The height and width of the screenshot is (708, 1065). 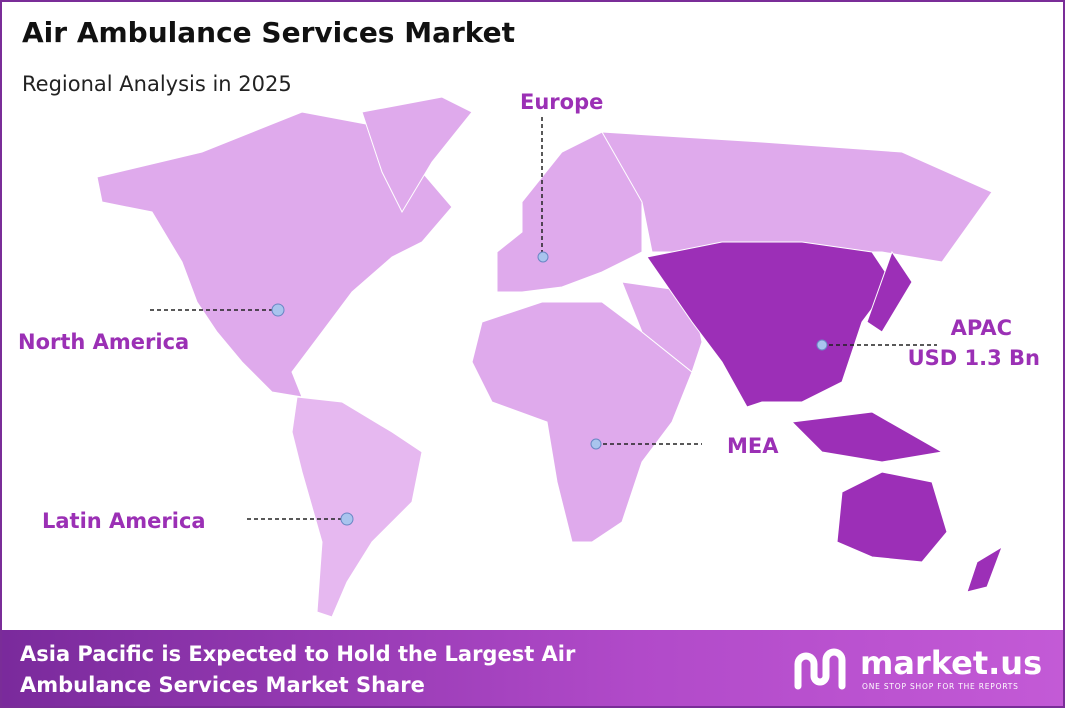 What do you see at coordinates (417, 155) in the screenshot?
I see `greenland` at bounding box center [417, 155].